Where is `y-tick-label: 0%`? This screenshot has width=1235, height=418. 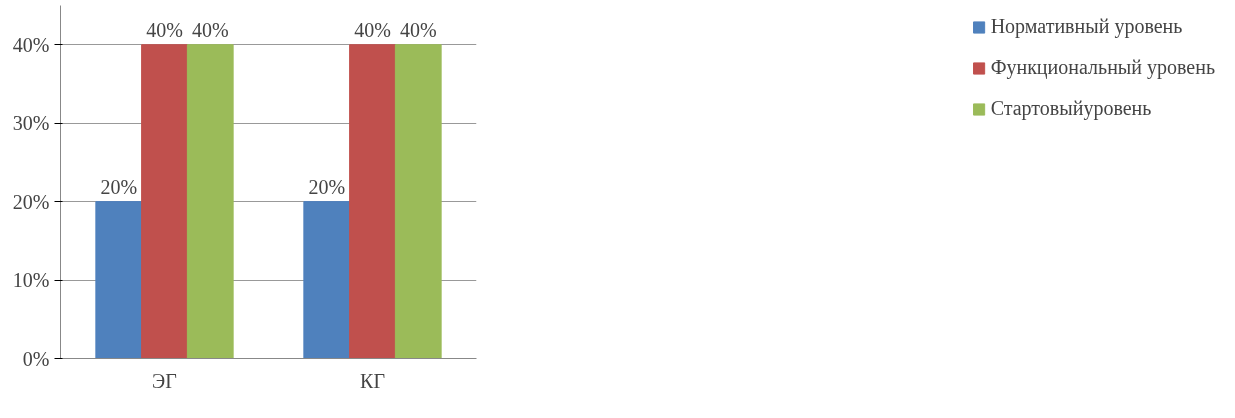
y-tick-label: 0% is located at coordinates (36, 358).